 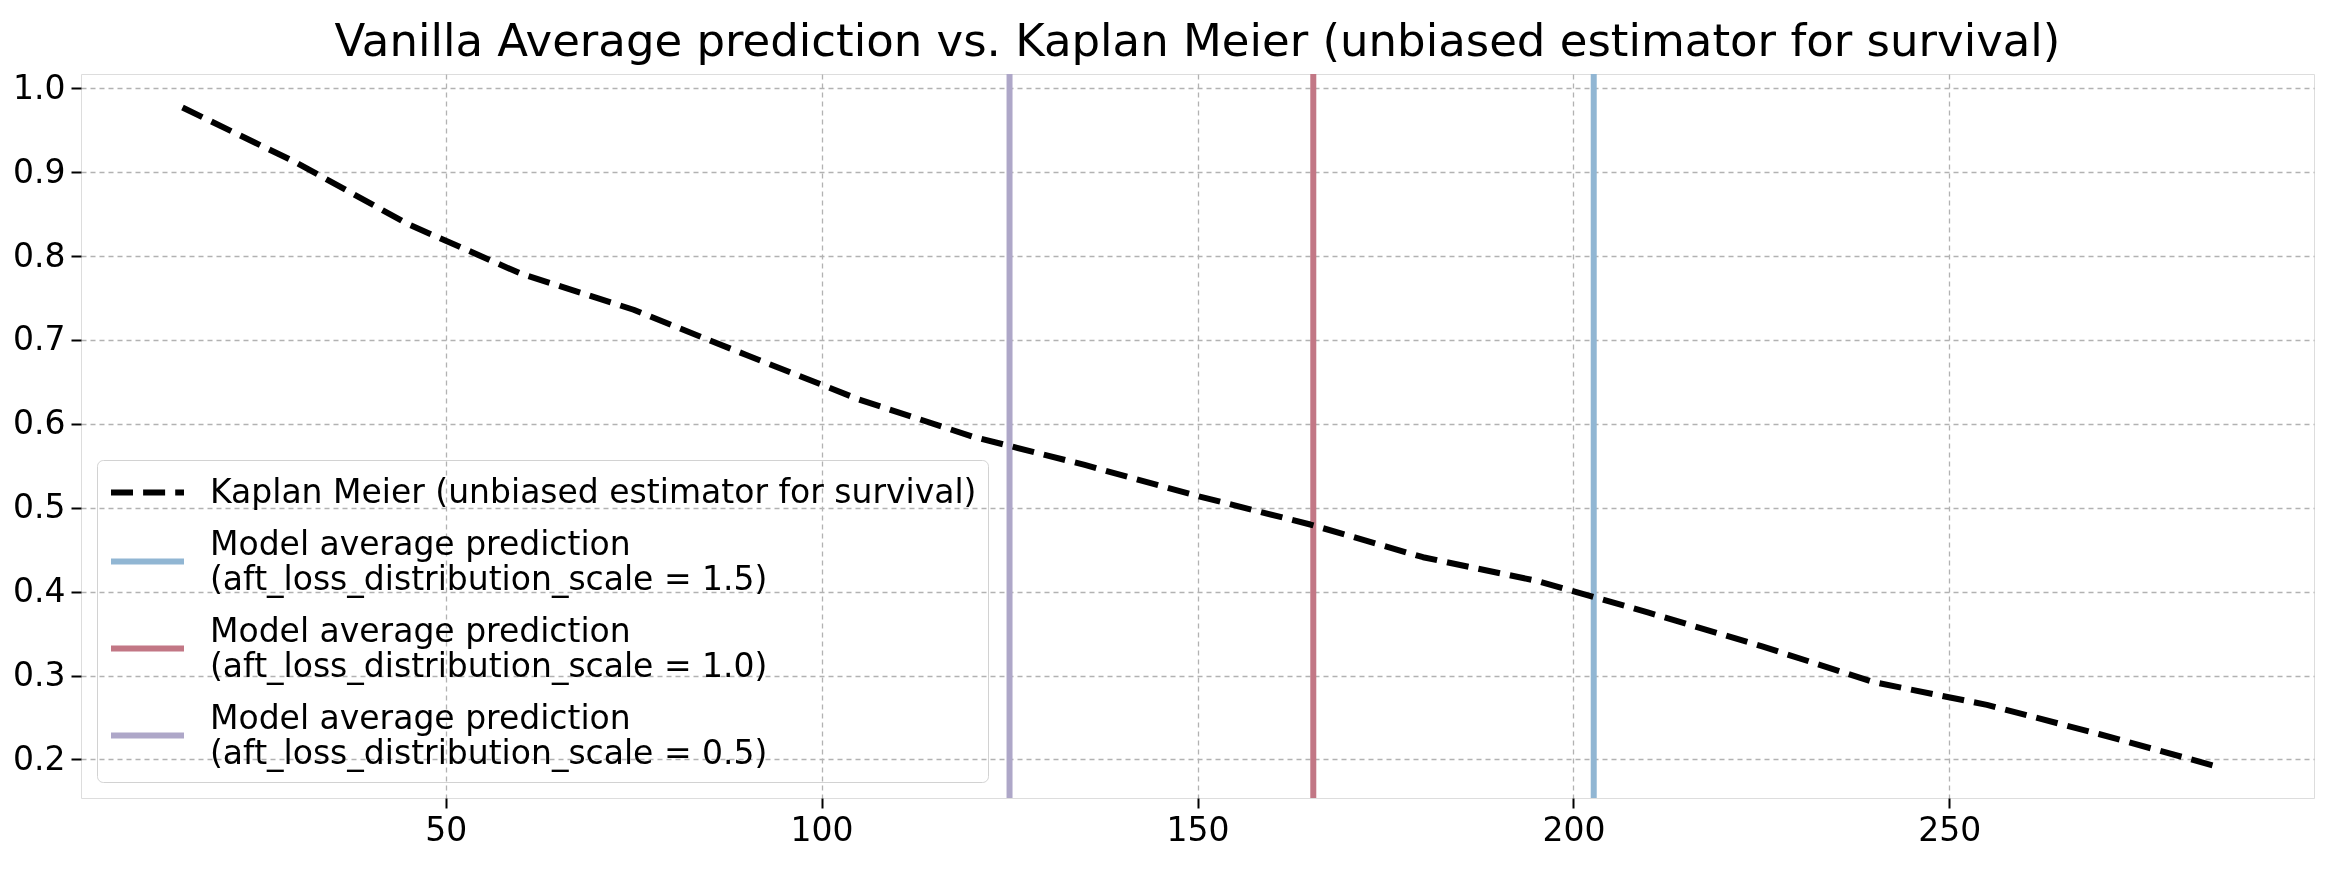 I want to click on legend-label: Kaplan Meier (unbiased estimator for survival), so click(x=593, y=491).